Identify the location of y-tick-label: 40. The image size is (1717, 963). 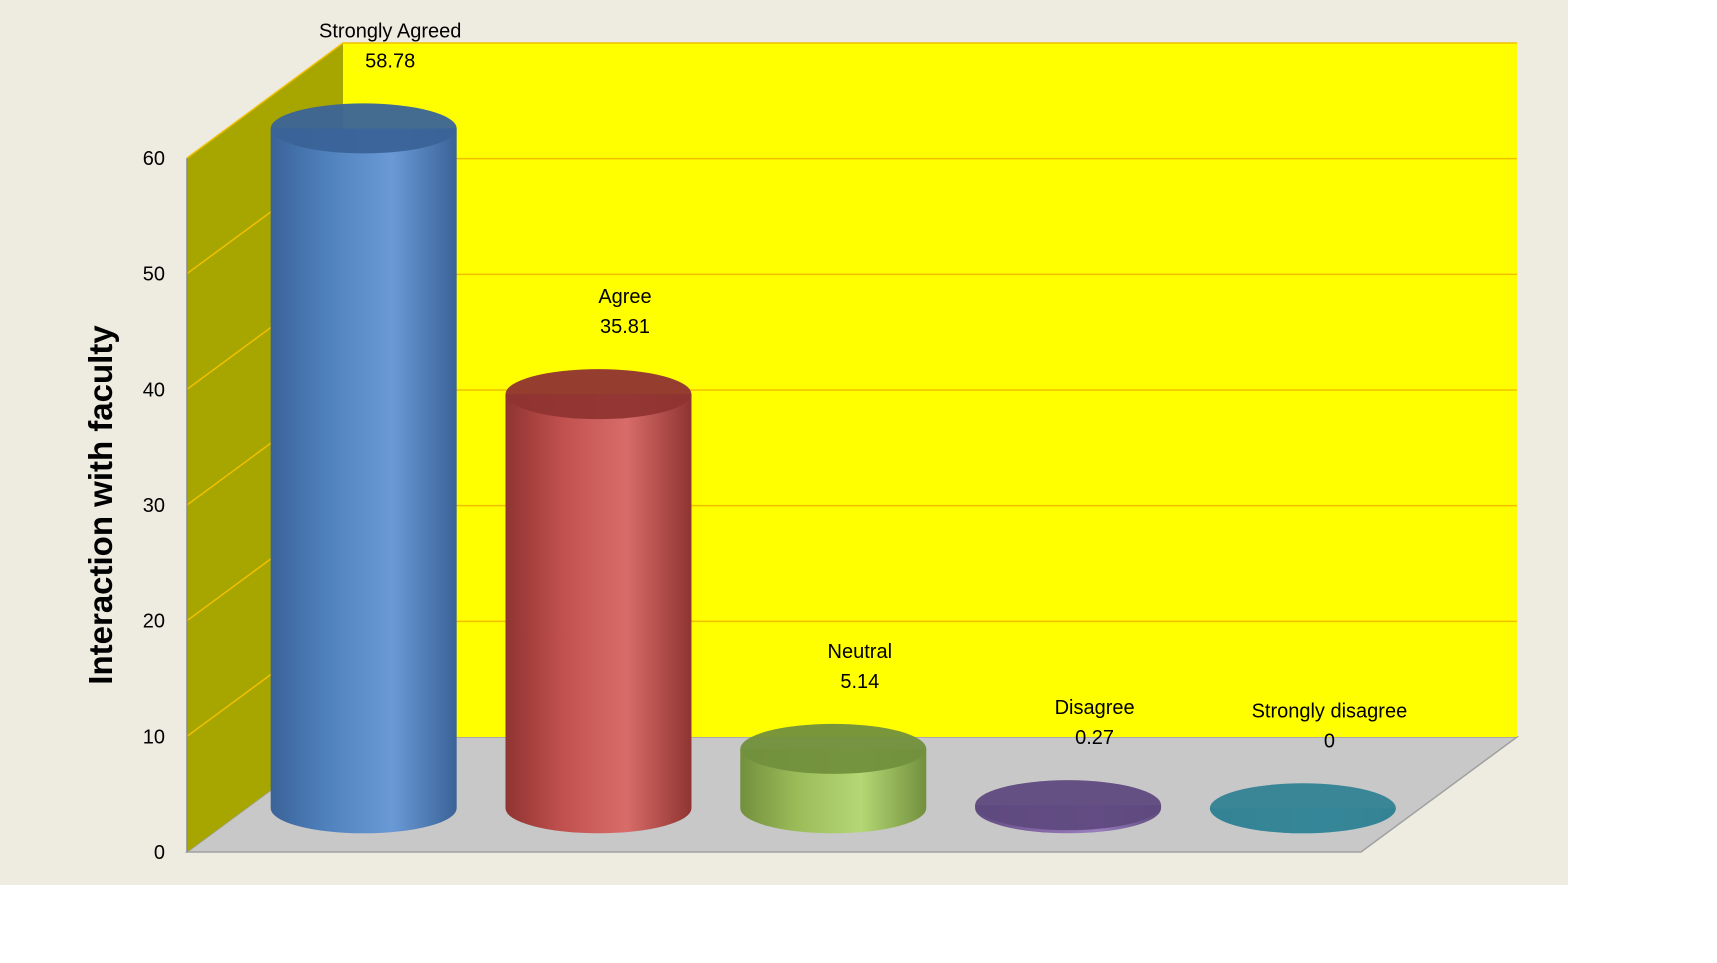
(154, 390).